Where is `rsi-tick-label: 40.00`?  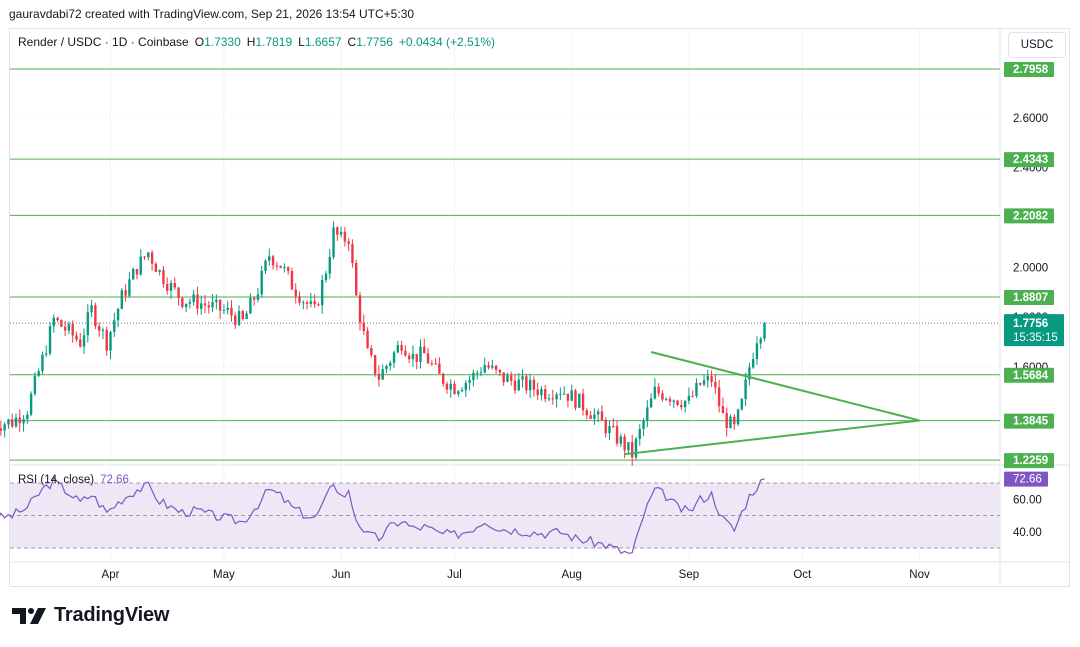 rsi-tick-label: 40.00 is located at coordinates (1027, 533).